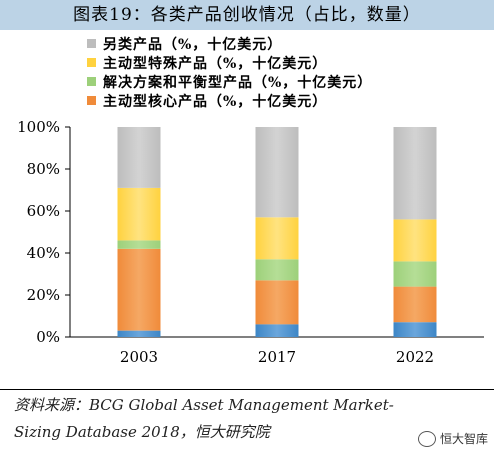  Describe the element at coordinates (48, 337) in the screenshot. I see `y-tick-label: 0%` at that location.